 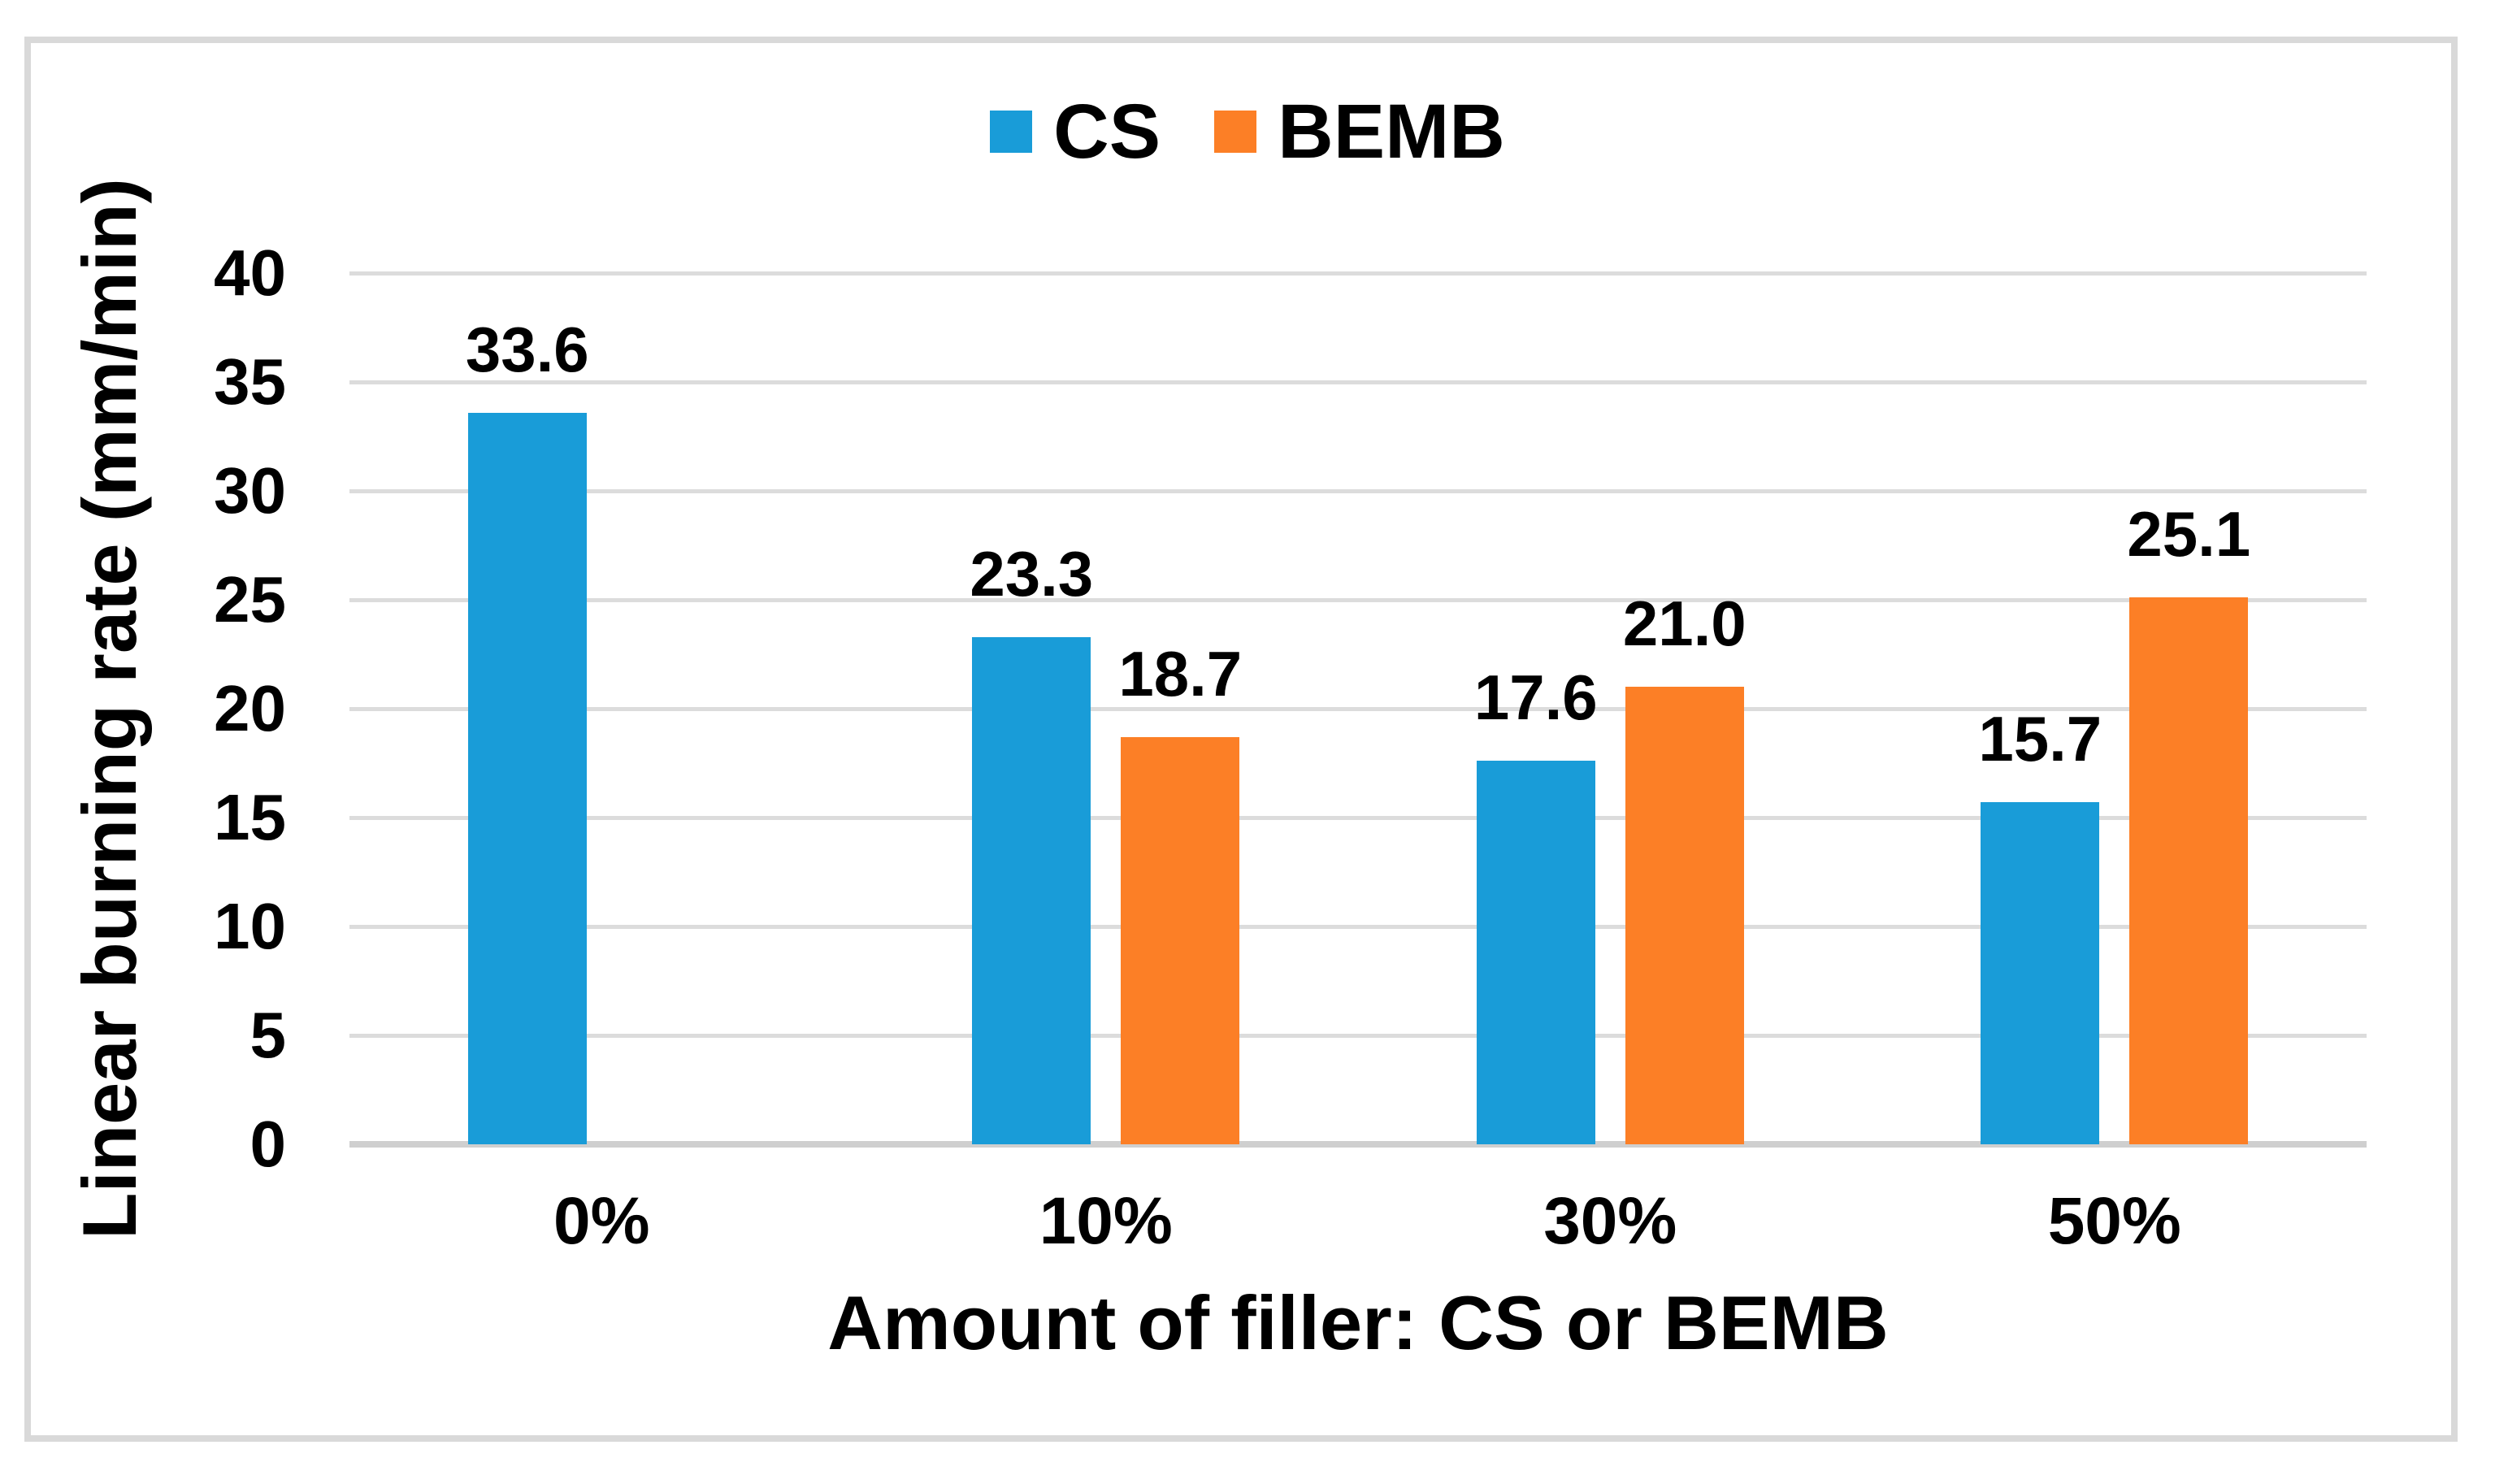 What do you see at coordinates (527, 778) in the screenshot?
I see `bar-cs-0%` at bounding box center [527, 778].